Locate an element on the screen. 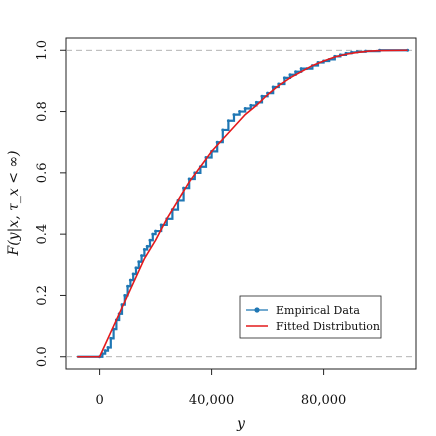  y-tick-label-0.6: 0.6 is located at coordinates (42, 173).